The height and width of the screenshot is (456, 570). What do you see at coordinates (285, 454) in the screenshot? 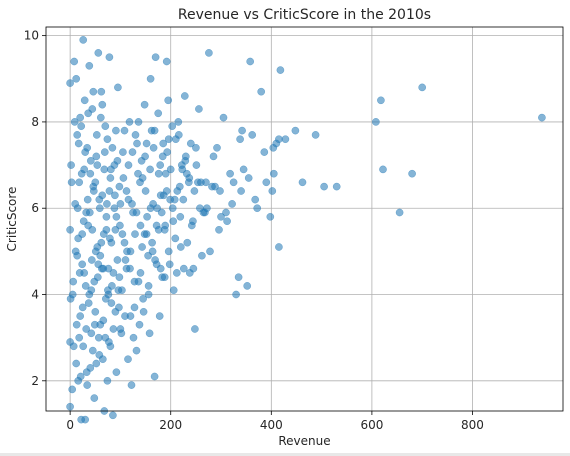
I see `bottom-strip` at bounding box center [285, 454].